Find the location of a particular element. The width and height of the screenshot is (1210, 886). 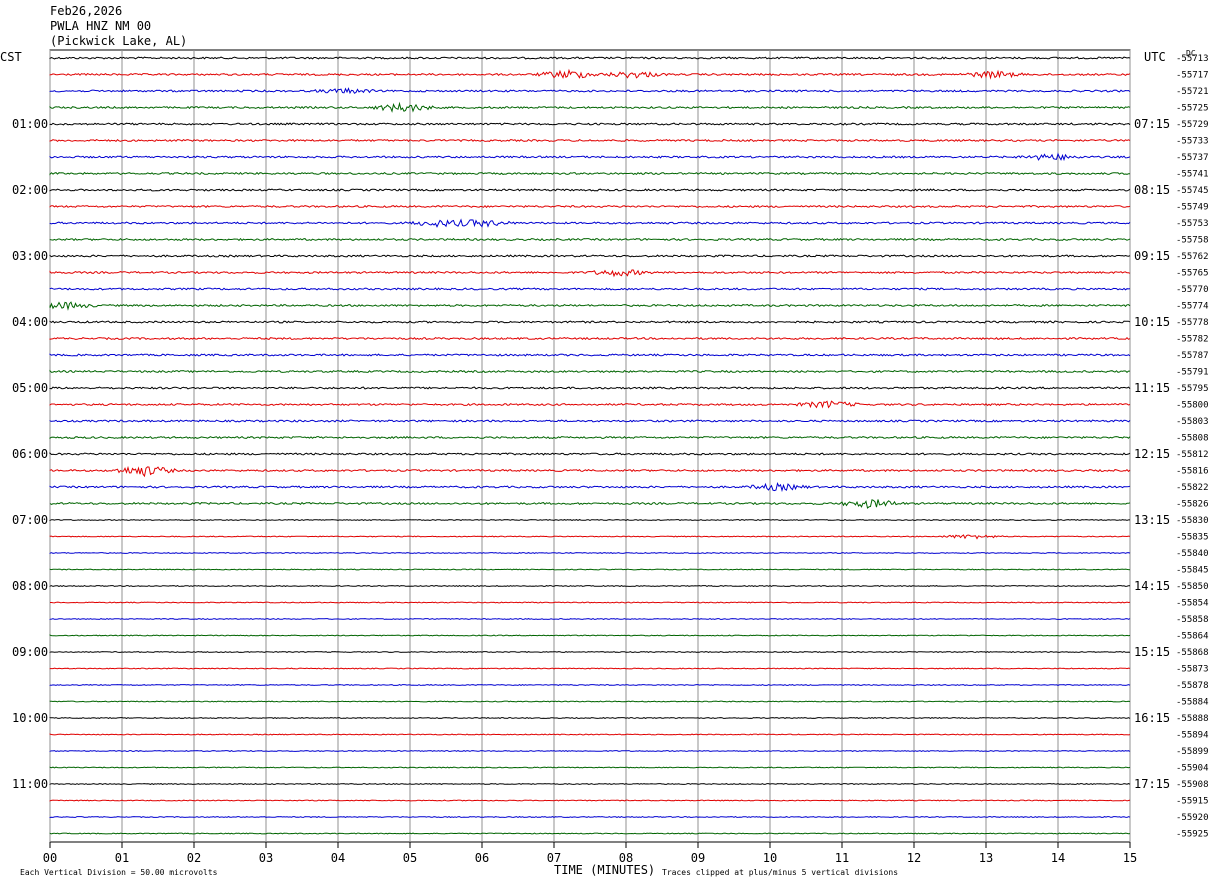

dc-offset-label: -55858 is located at coordinates (1192, 620).